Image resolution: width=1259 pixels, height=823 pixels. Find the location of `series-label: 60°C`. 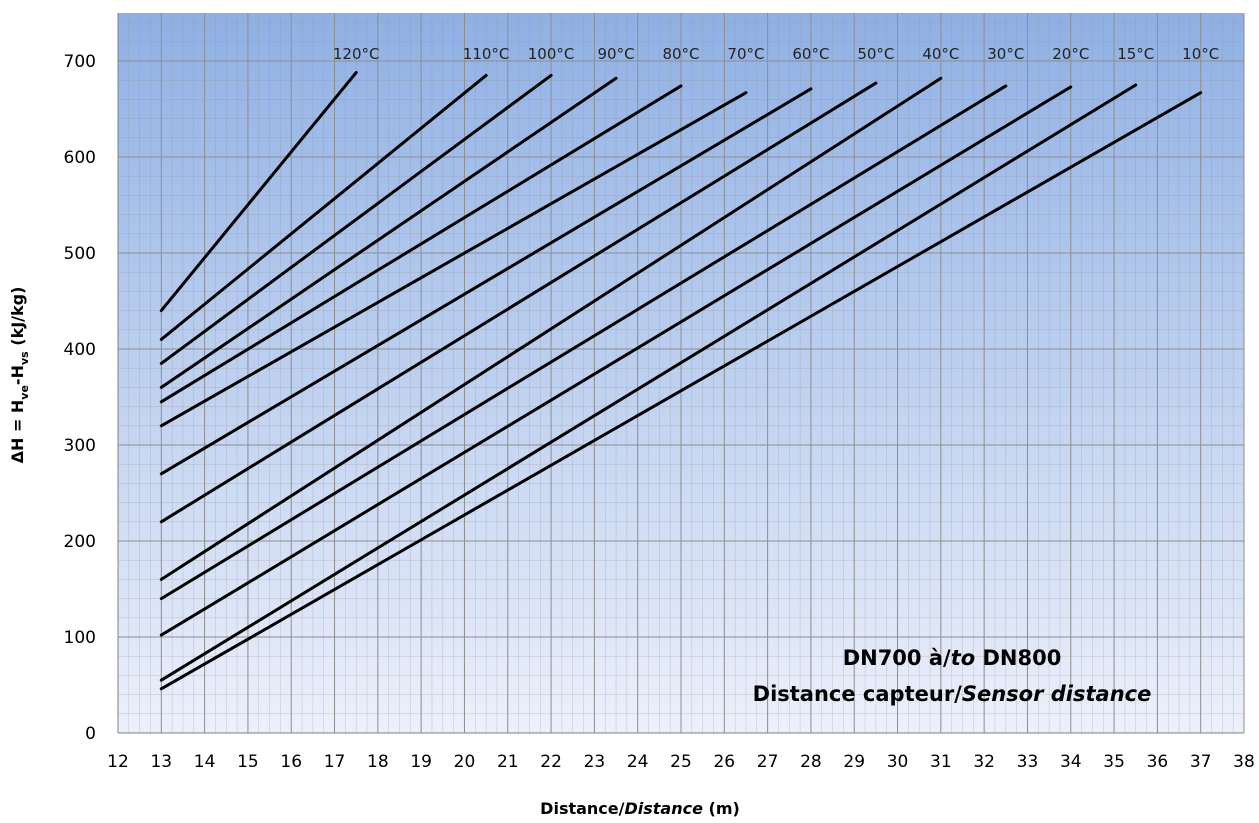

series-label: 60°C is located at coordinates (810, 54).